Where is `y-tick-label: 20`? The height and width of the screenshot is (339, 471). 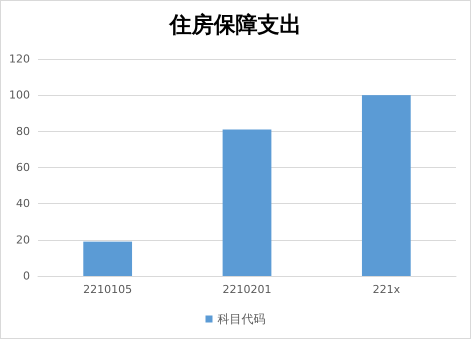 y-tick-label: 20 is located at coordinates (23, 239).